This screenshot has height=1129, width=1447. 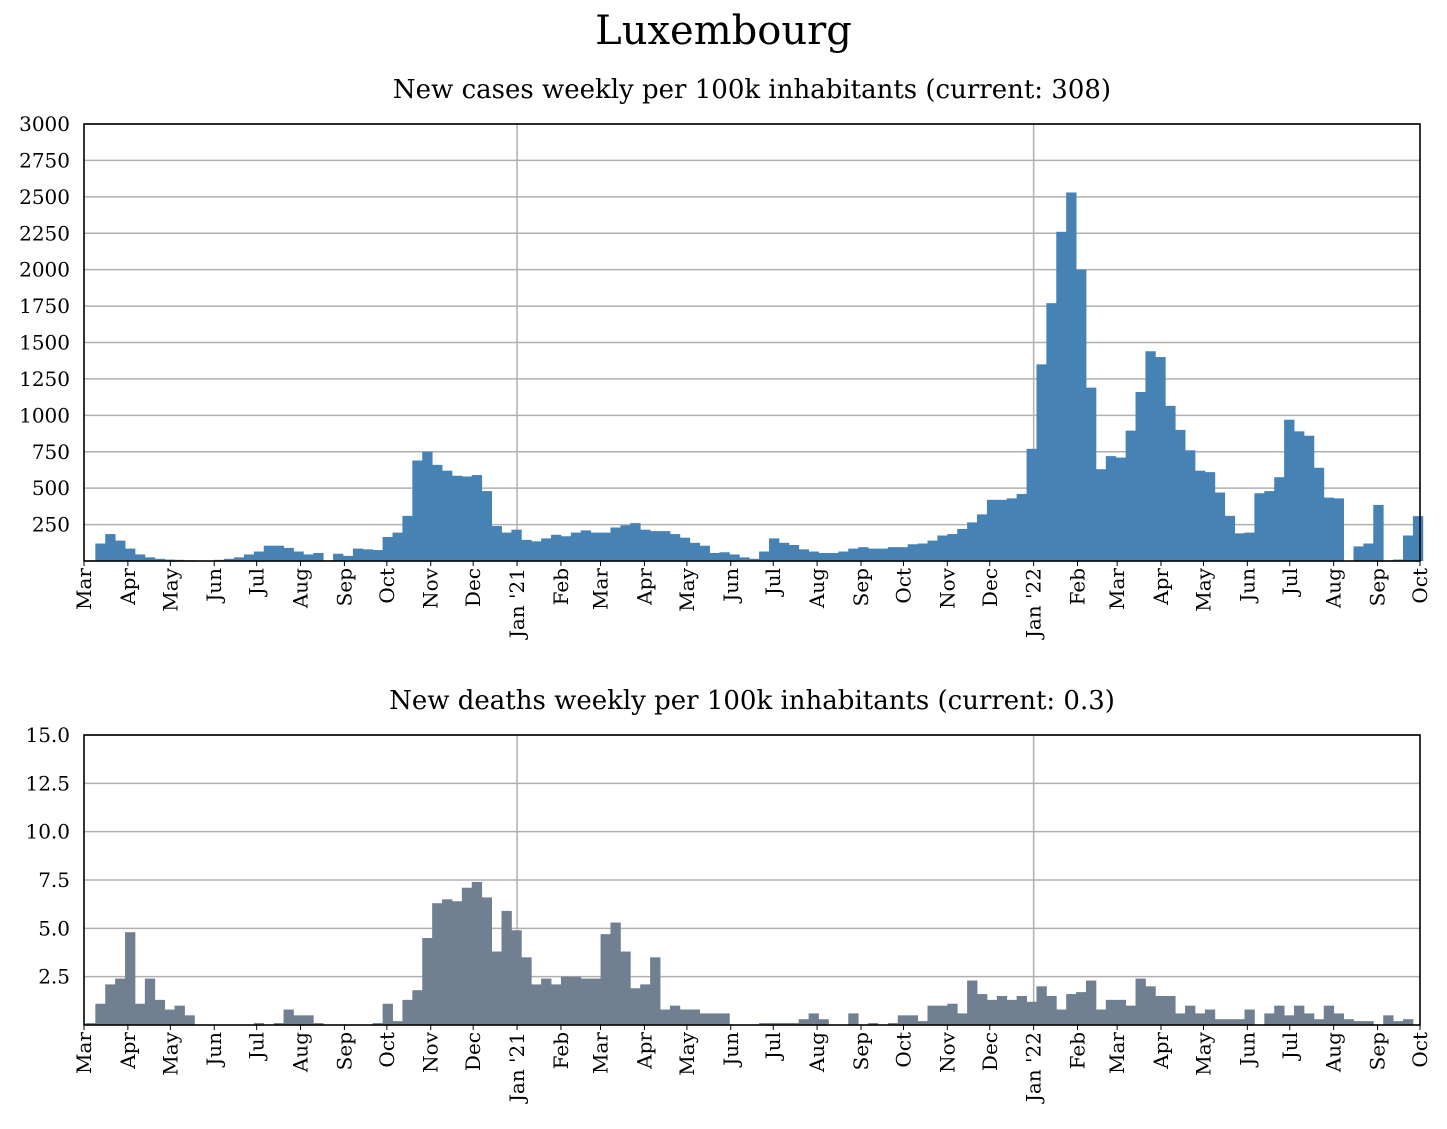 I want to click on x-tick-label: Jan '22, so click(x=1034, y=1068).